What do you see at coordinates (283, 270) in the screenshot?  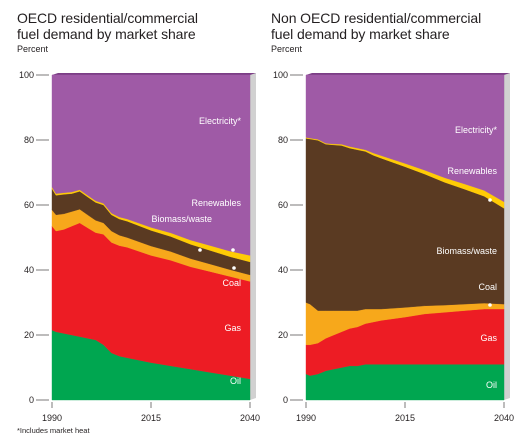 I see `panel-2-ytick-label: 40` at bounding box center [283, 270].